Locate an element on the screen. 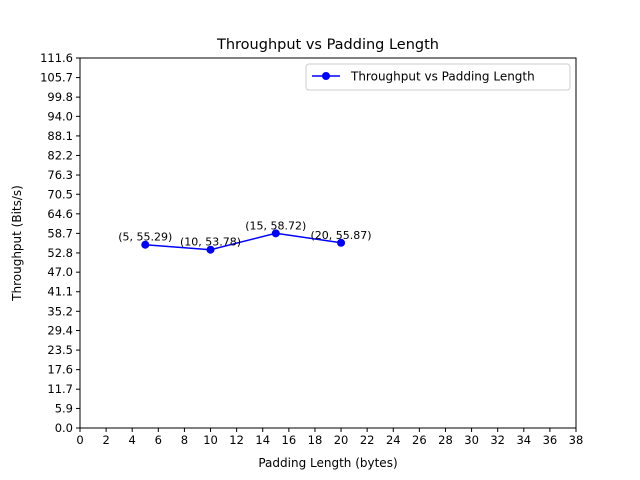  x-axis-ticks: 0 2 4 6 8 10 12 14 16 18 20 22 24 26 28 30 32 34 36 38 is located at coordinates (329, 437).